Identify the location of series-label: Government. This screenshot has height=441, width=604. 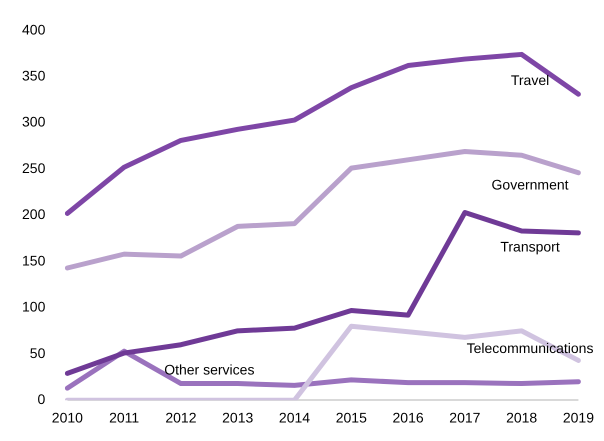
(530, 184).